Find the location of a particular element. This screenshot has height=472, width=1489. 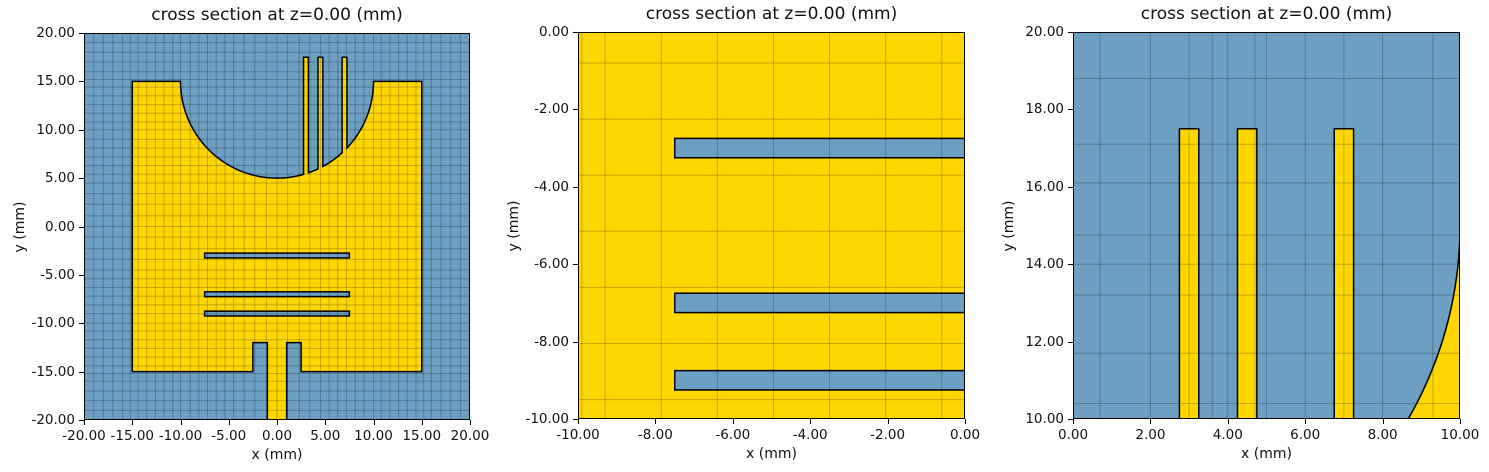

x-tick-label: 20.00 is located at coordinates (470, 436).